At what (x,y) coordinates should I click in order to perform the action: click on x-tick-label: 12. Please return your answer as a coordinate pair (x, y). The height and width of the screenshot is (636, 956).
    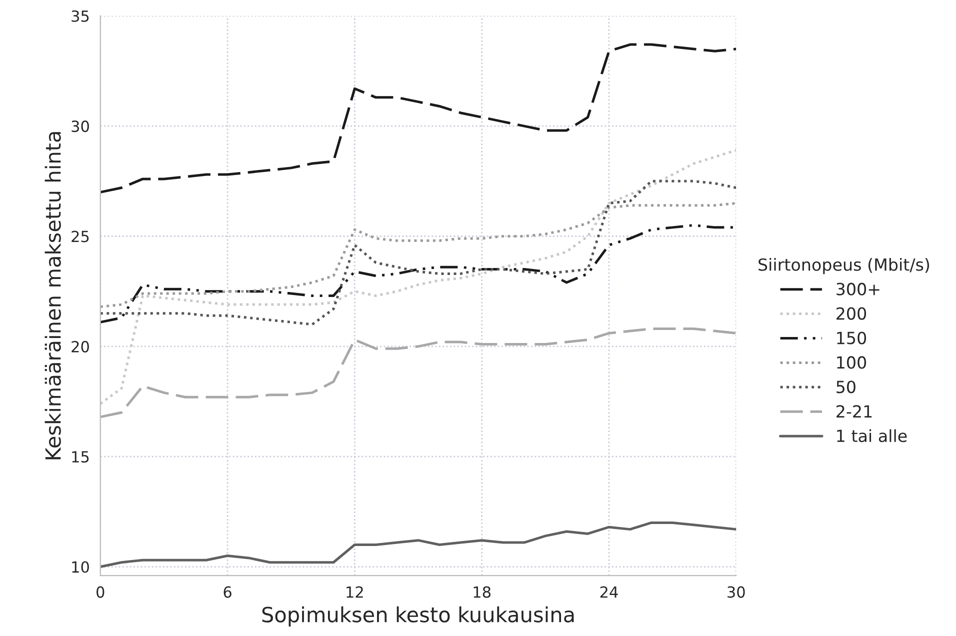
    Looking at the image, I should click on (354, 592).